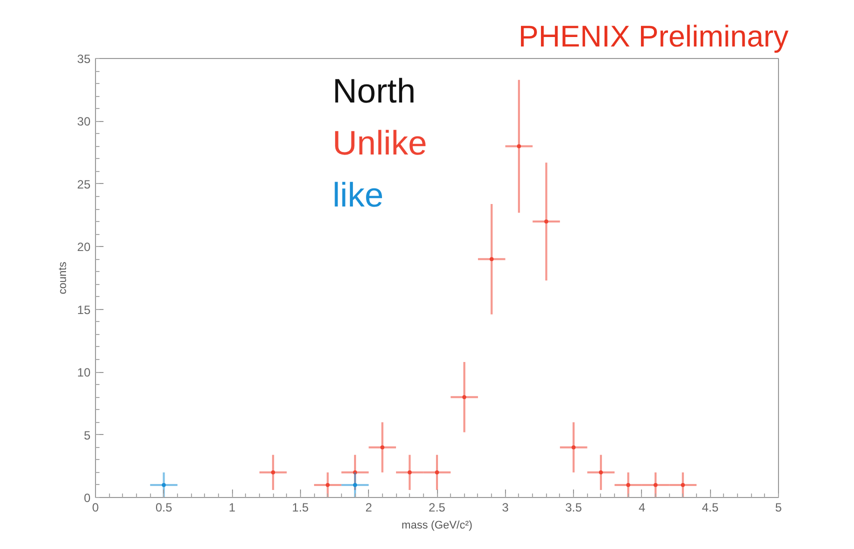 The image size is (854, 549). What do you see at coordinates (84, 121) in the screenshot?
I see `y-tick-label: 30` at bounding box center [84, 121].